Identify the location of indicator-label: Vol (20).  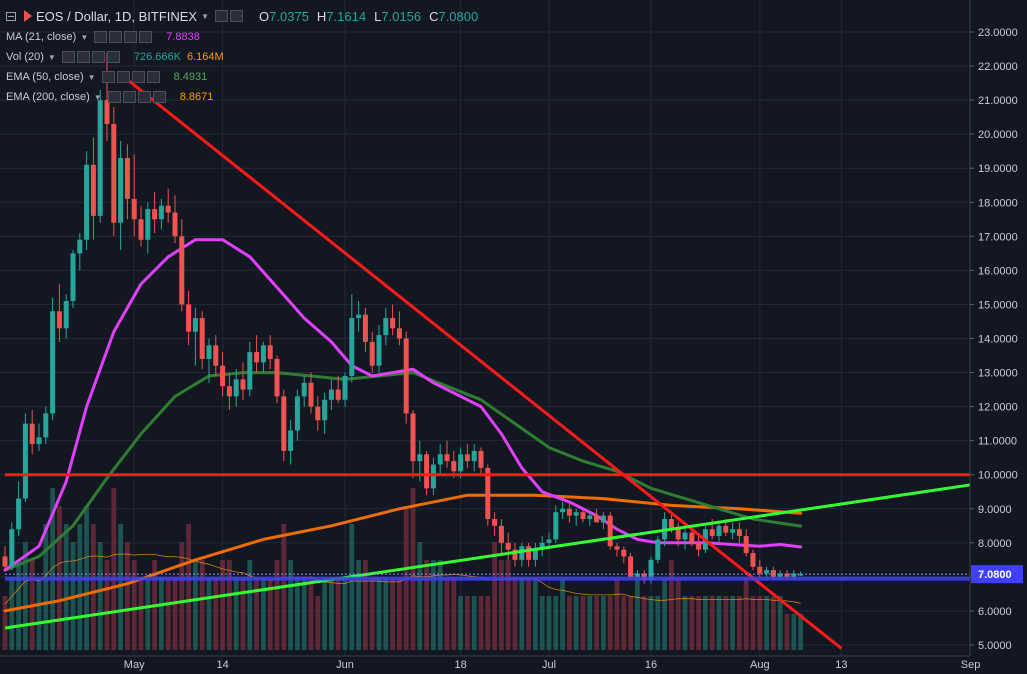
(25, 57).